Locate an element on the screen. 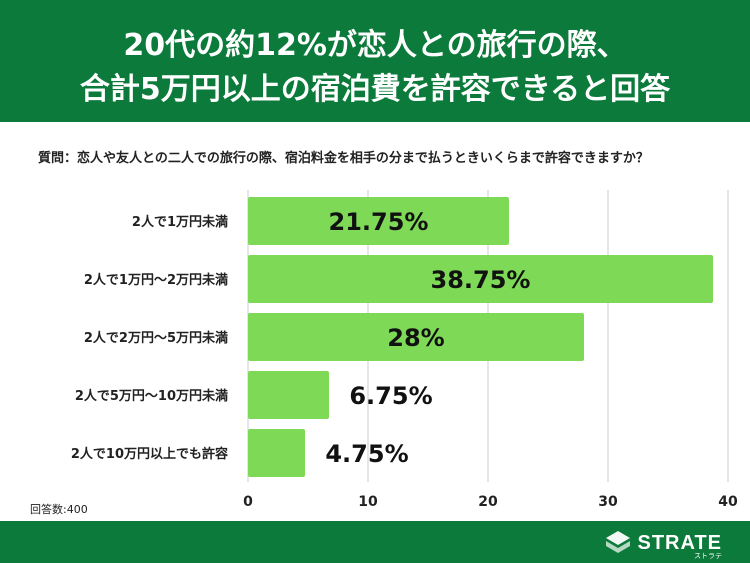 This screenshot has width=750, height=563. title-line-2: 合計5万円以上の宿泊費を許容できると回答 is located at coordinates (375, 89).